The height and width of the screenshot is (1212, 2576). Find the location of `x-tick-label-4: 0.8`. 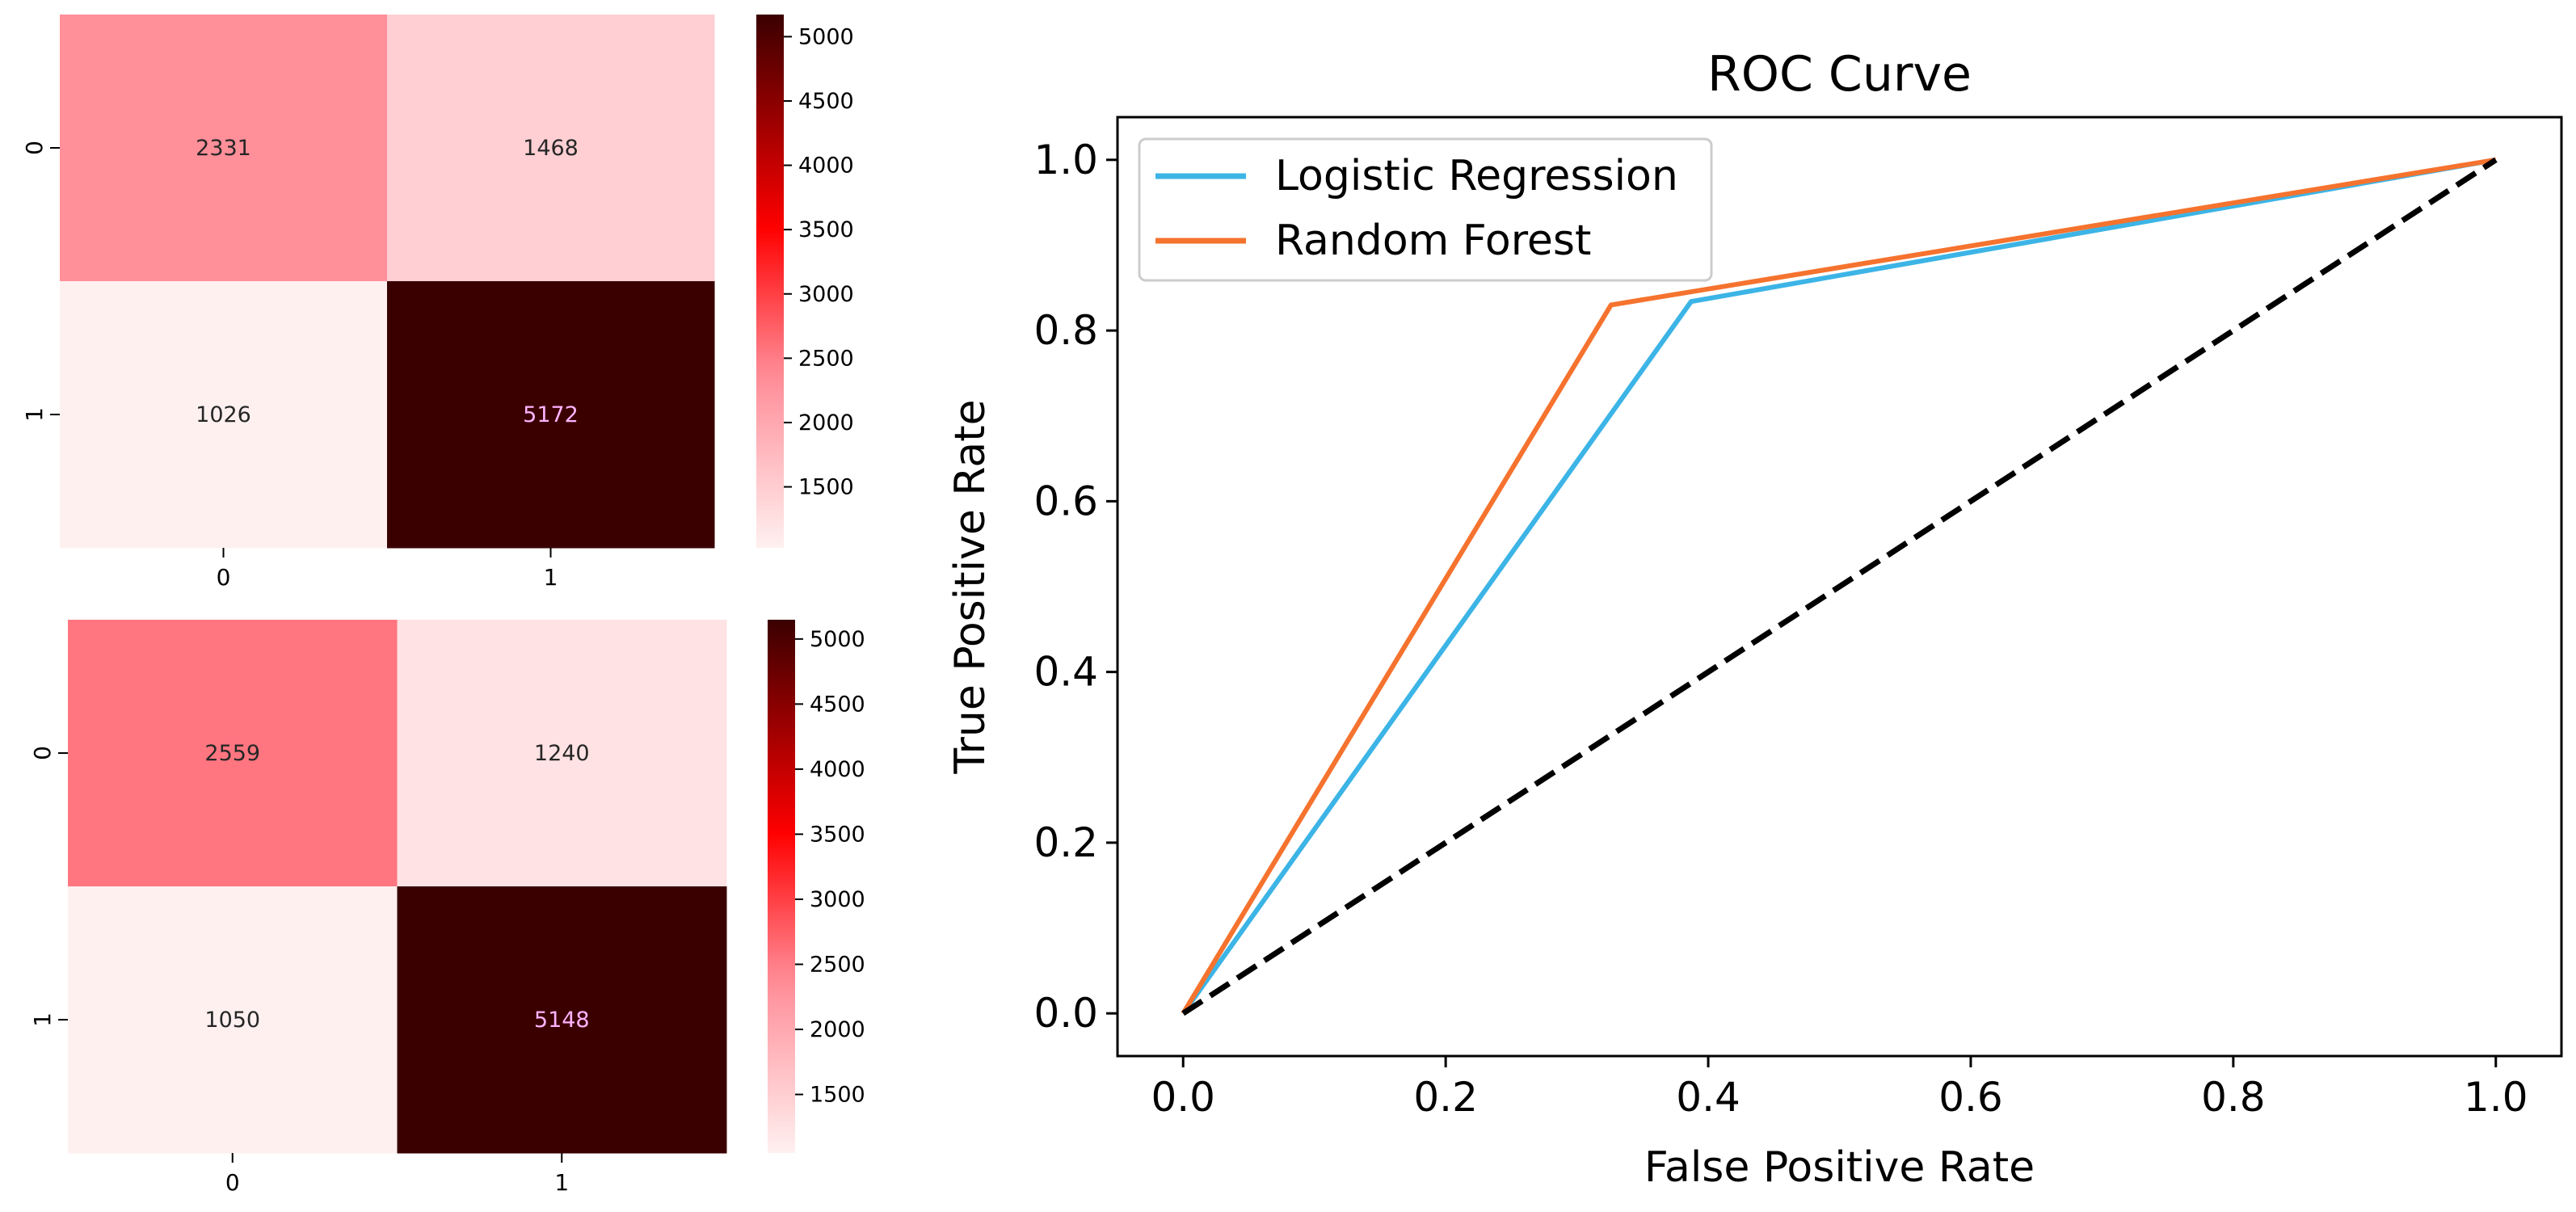

x-tick-label-4: 0.8 is located at coordinates (2233, 1097).